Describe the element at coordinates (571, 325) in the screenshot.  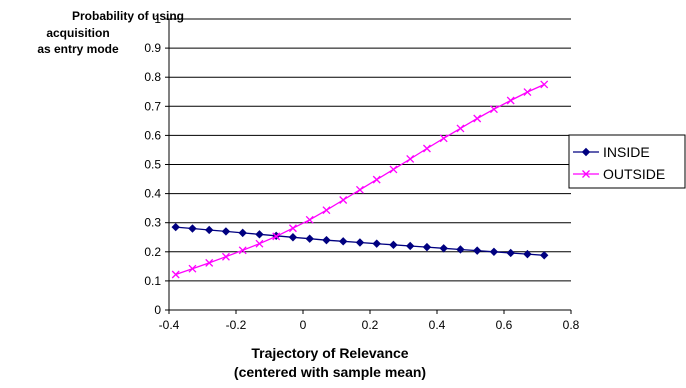
I see `x-tick-label: 0.8` at that location.